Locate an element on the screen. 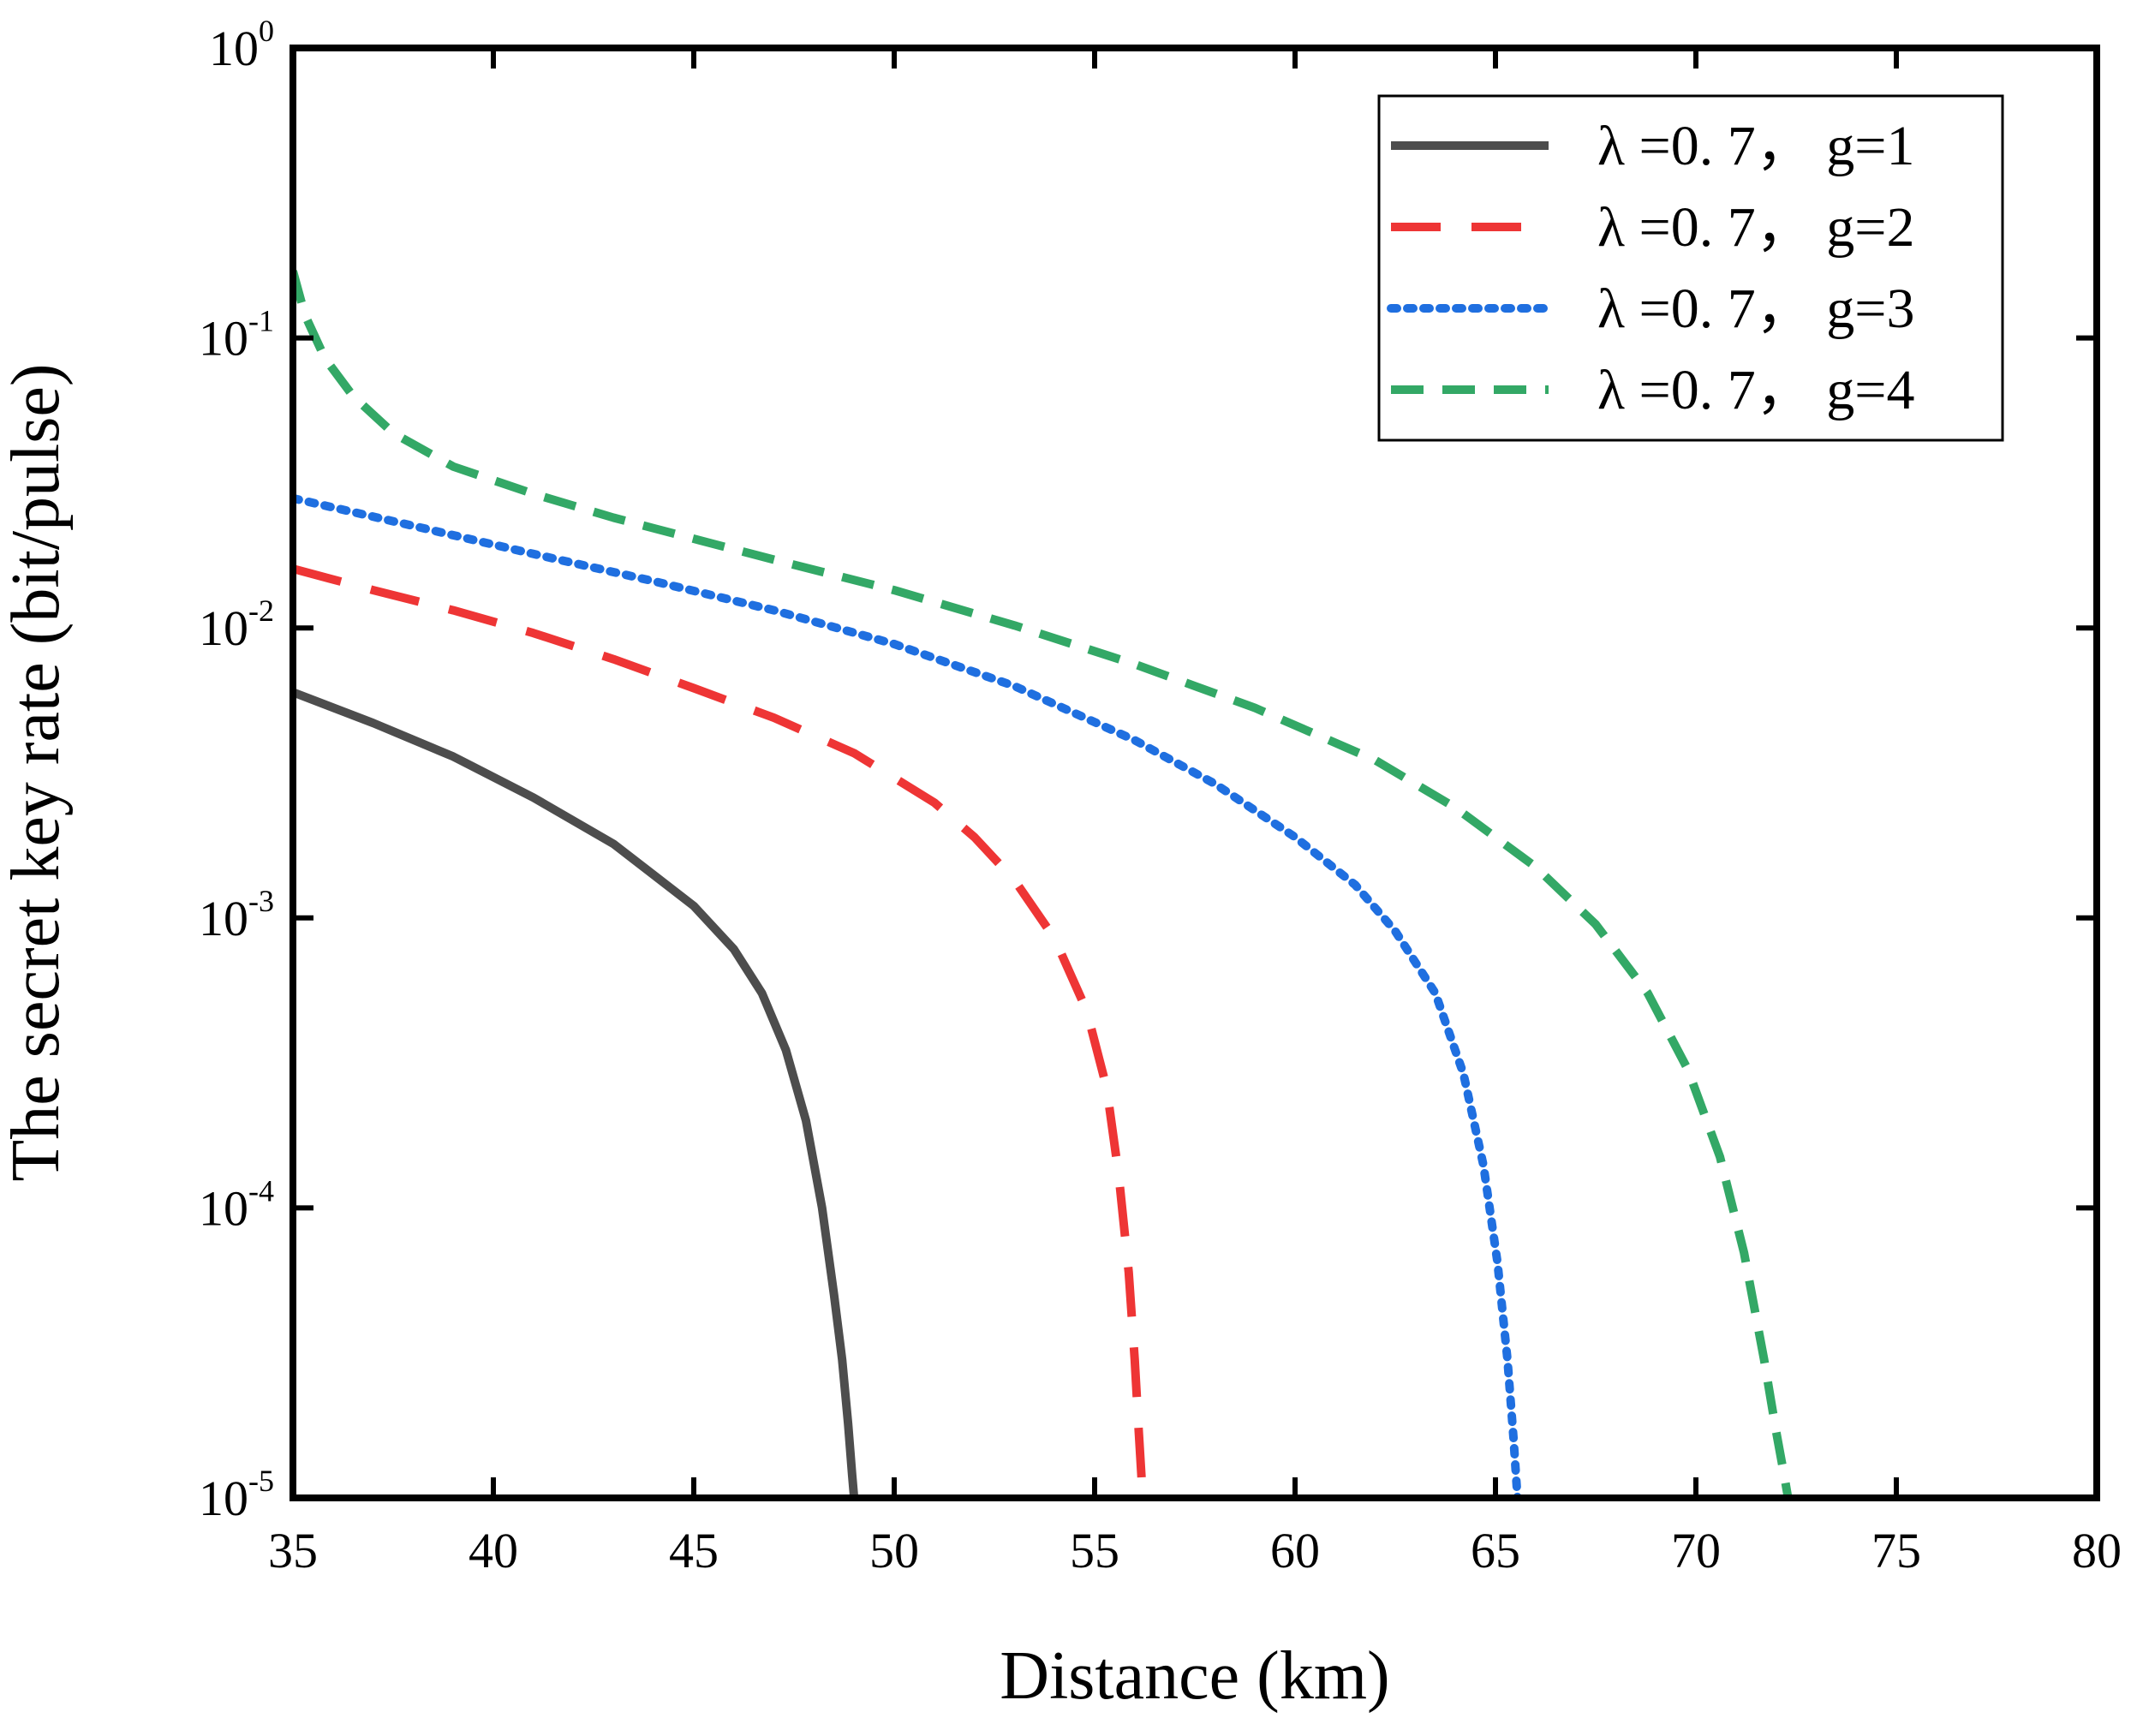 The width and height of the screenshot is (2143, 1736). y-tick-label: 10⁻³ is located at coordinates (236, 915).